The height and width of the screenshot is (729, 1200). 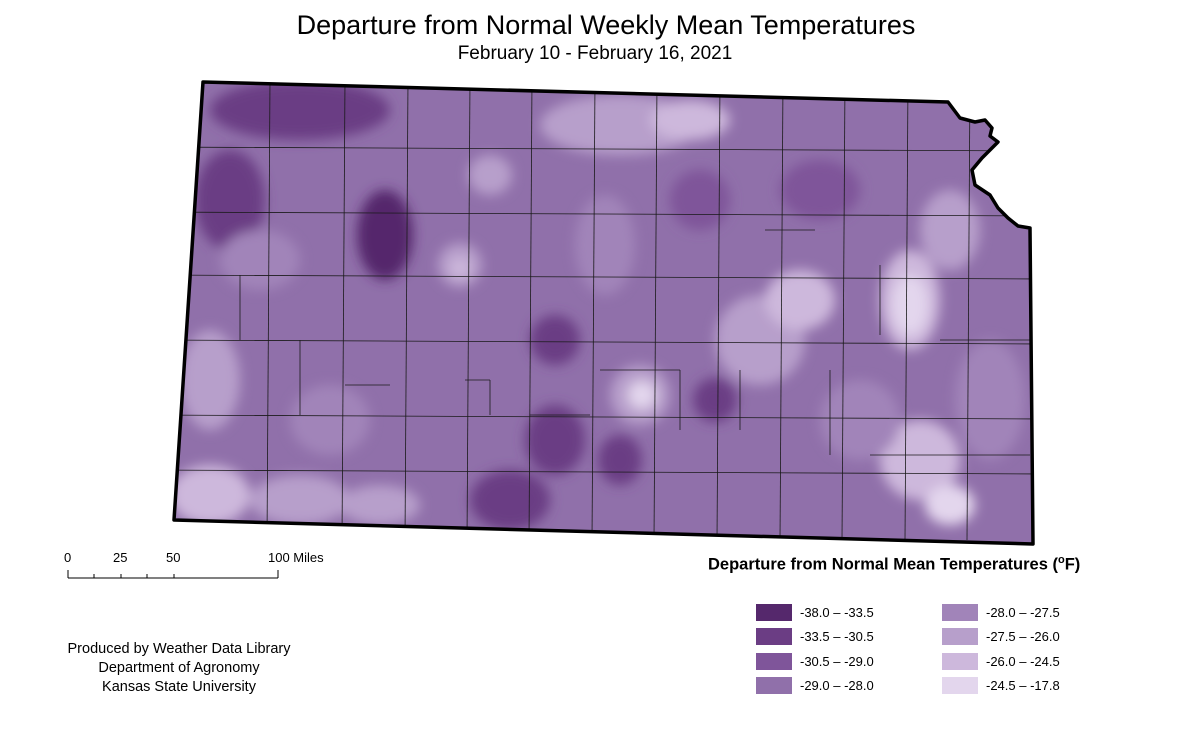 What do you see at coordinates (837, 612) in the screenshot?
I see `legend-label: -38.0 – -33.5` at bounding box center [837, 612].